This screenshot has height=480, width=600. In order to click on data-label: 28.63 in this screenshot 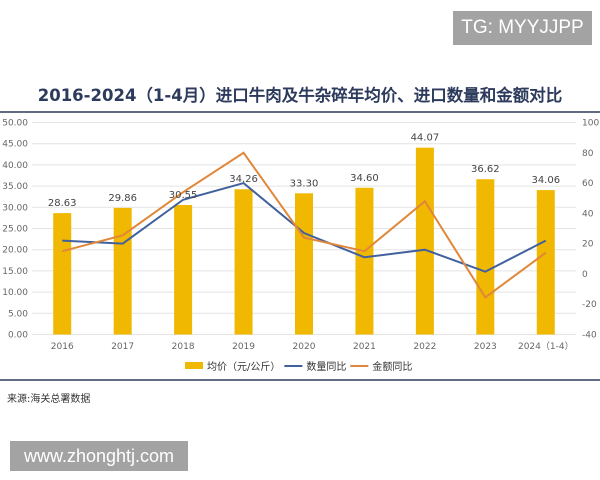, I will do `click(62, 203)`.